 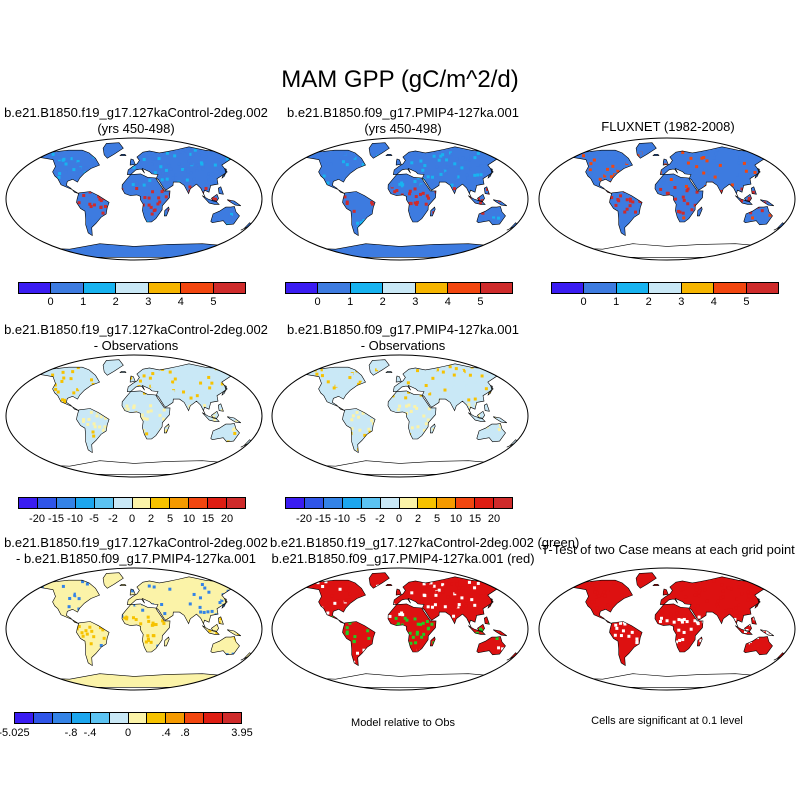 I want to click on land-north-america, so click(x=601, y=172).